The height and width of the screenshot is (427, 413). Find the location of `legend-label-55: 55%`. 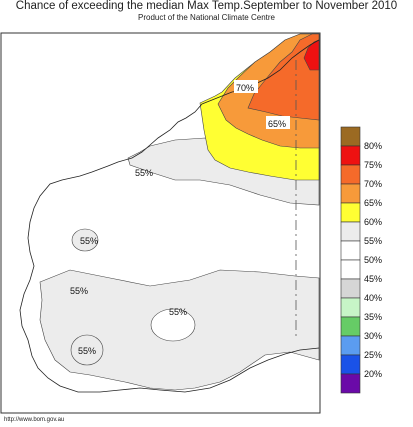

legend-label-55: 55% is located at coordinates (373, 241).